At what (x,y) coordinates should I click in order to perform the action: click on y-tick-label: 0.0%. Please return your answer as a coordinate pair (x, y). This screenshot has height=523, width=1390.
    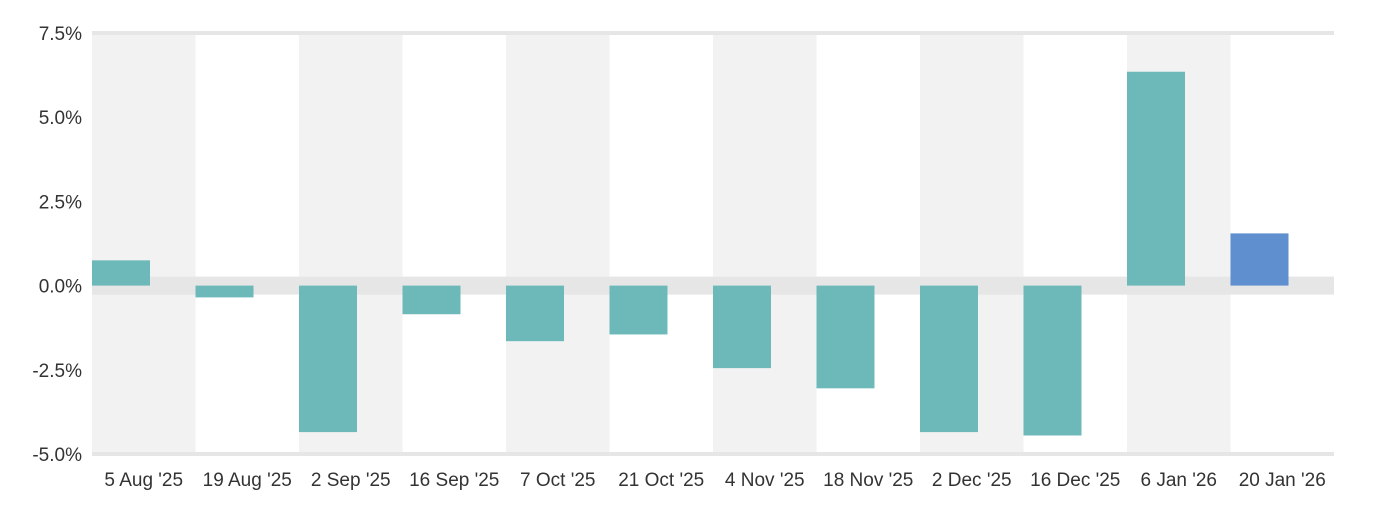
    Looking at the image, I should click on (60, 287).